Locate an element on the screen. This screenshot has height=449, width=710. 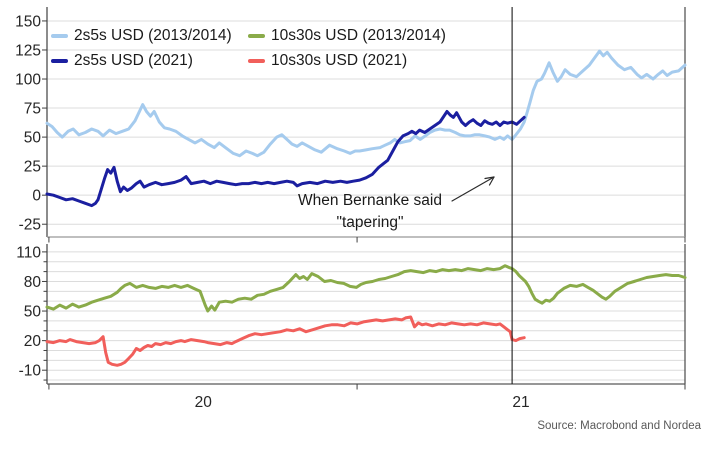
y-tick-label: 80 is located at coordinates (33, 282).